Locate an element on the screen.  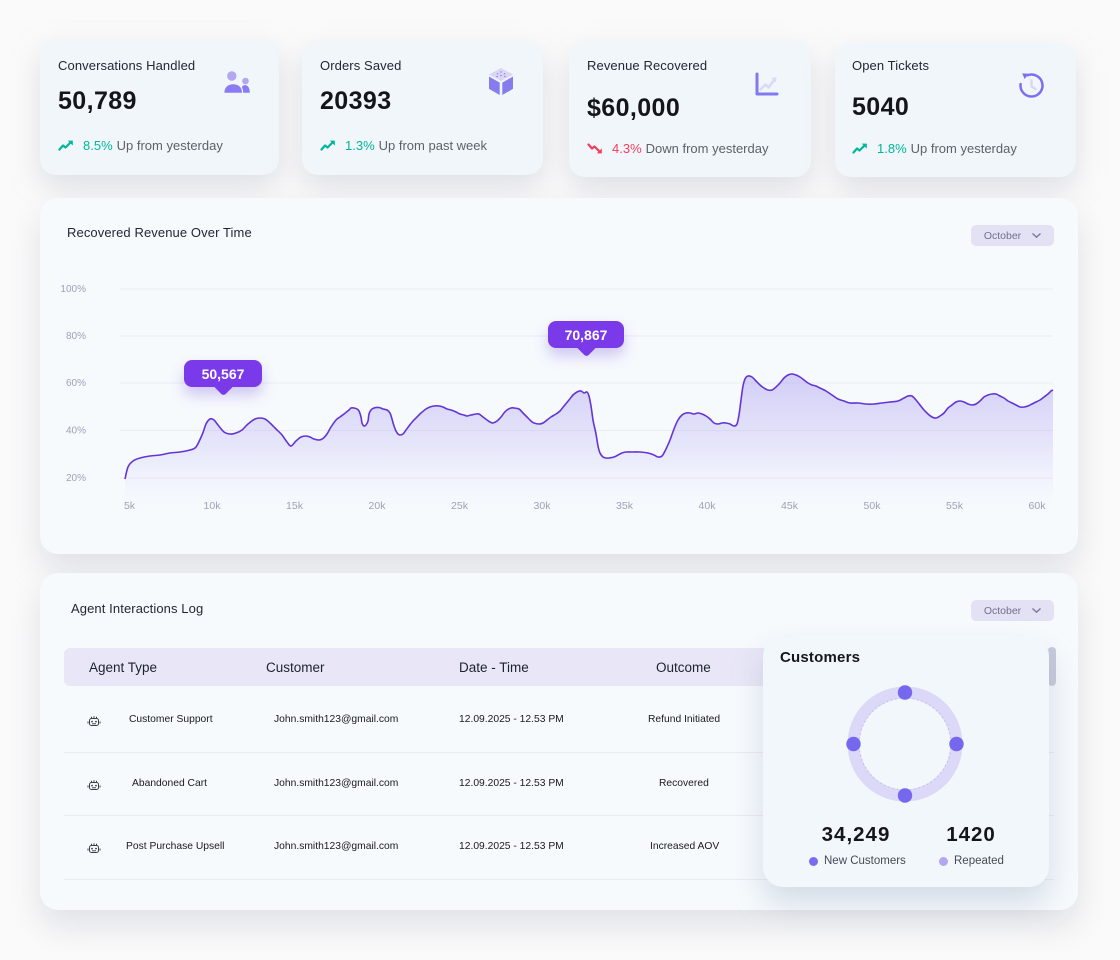
svg-text: 40% is located at coordinates (76, 431).